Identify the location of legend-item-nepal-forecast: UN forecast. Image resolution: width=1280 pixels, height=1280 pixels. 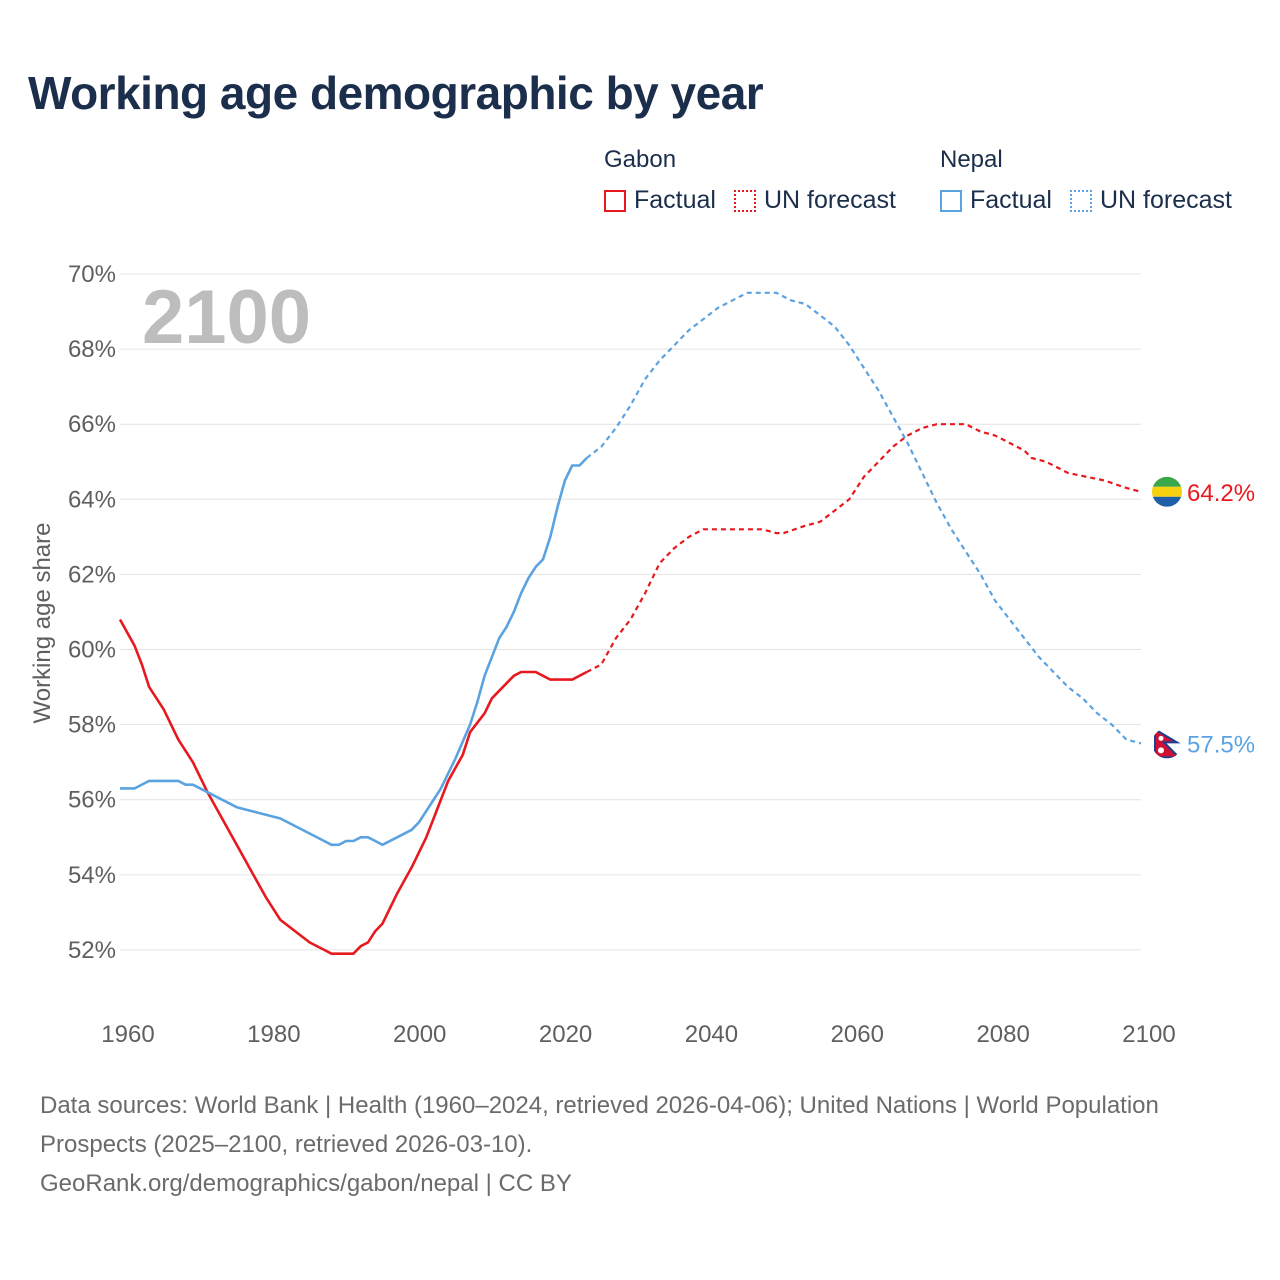
(1150, 200).